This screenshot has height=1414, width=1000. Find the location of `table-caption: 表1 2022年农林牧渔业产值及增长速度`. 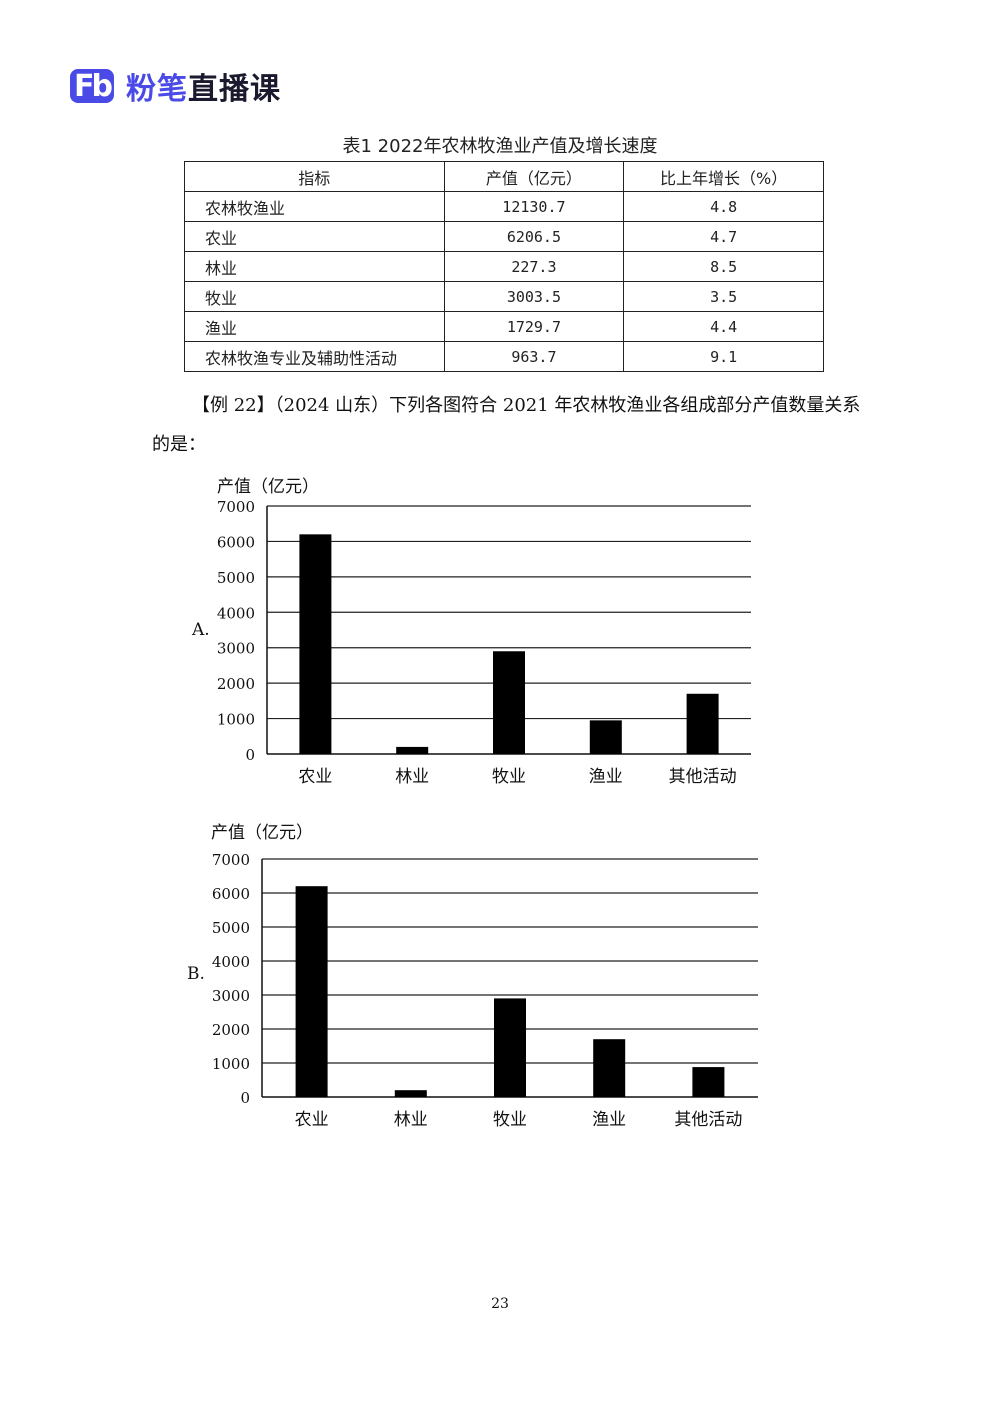

table-caption: 表1 2022年农林牧渔业产值及增长速度 is located at coordinates (500, 146).